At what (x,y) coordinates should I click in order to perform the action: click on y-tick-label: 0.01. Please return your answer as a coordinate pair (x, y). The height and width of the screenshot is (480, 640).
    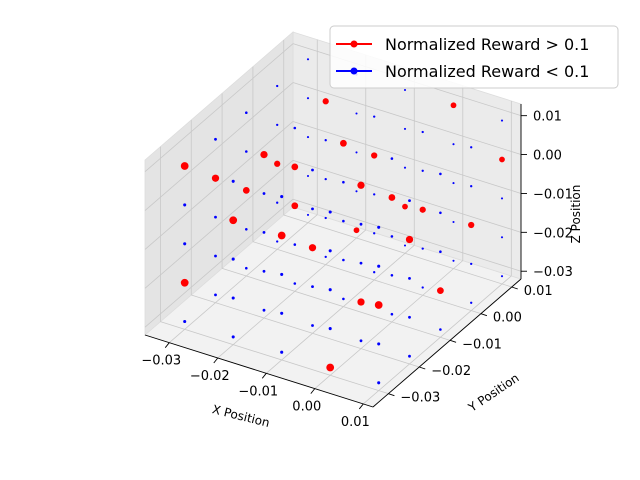
    Looking at the image, I should click on (538, 291).